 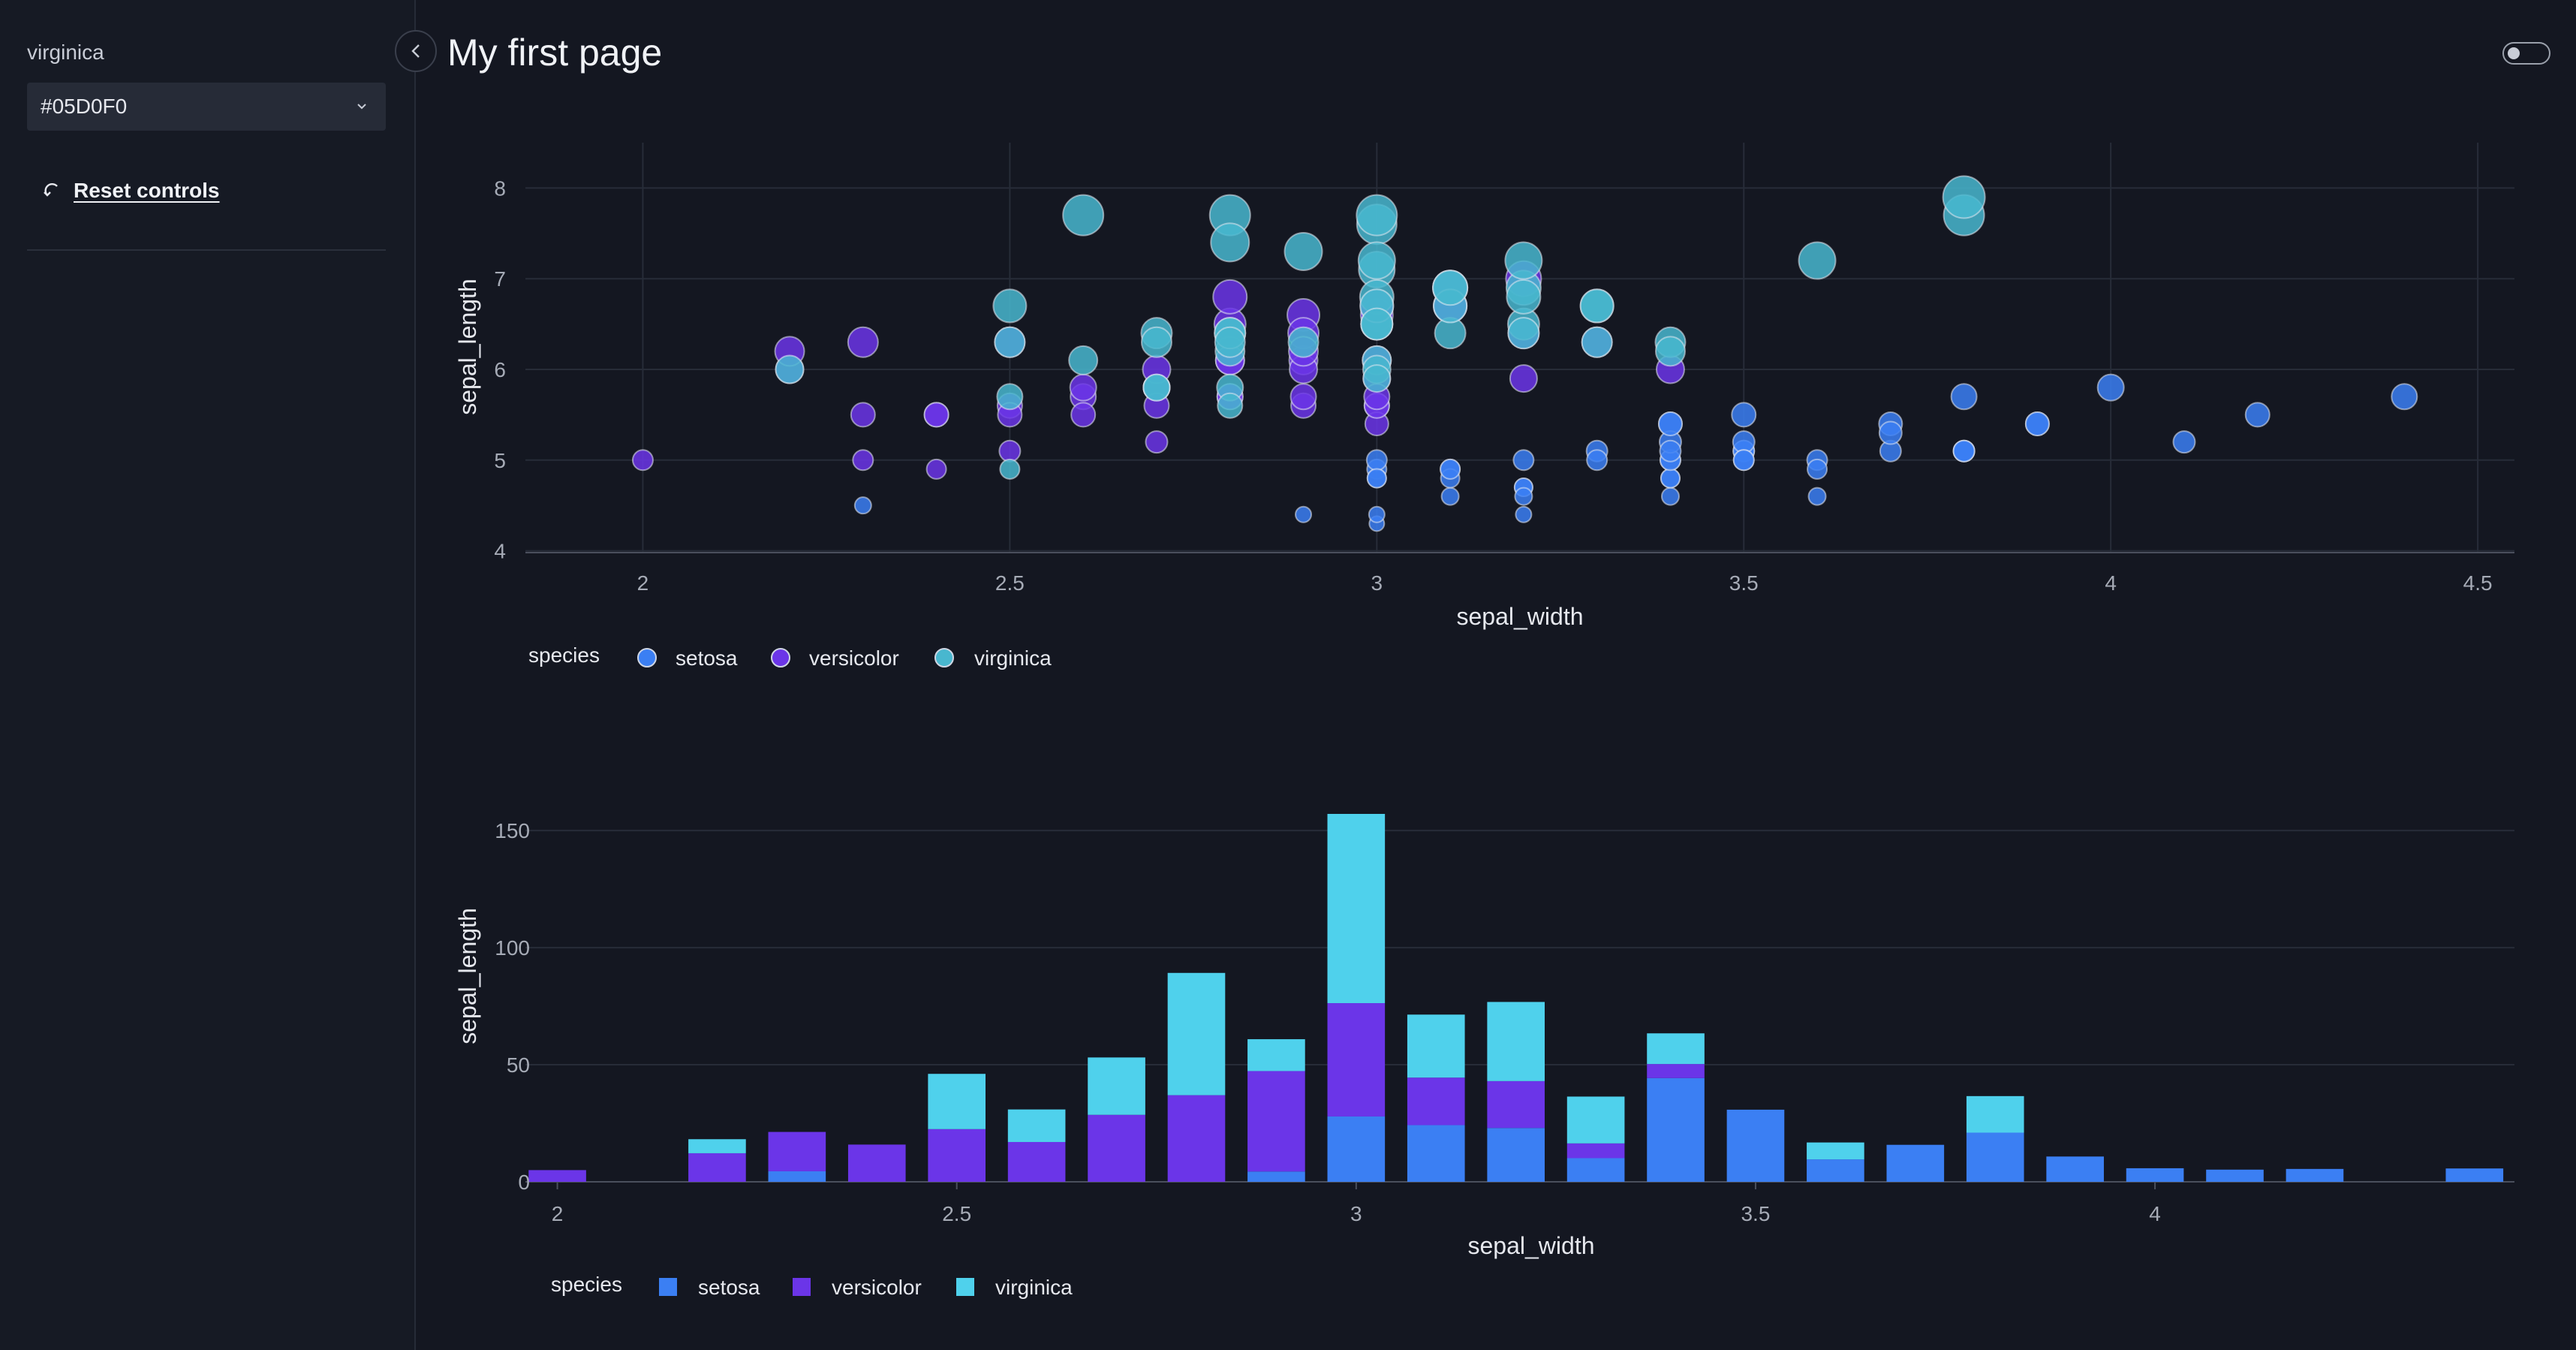 I want to click on reset-controls-button: Reset controls, so click(x=130, y=191).